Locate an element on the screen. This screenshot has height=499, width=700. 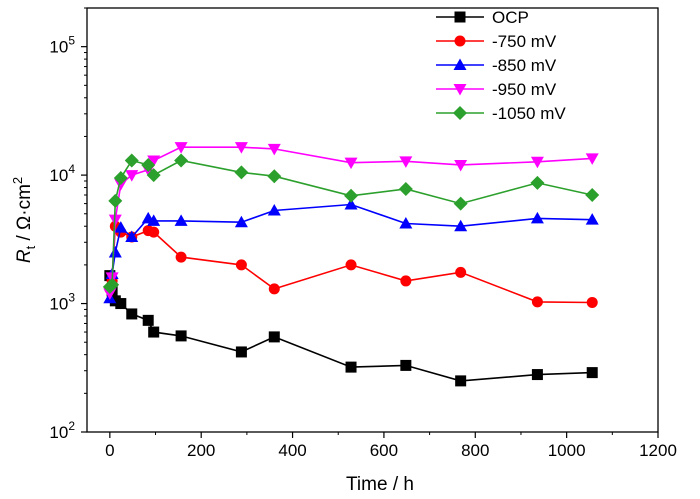
y-axis-label: Rt / Ω·cm2 is located at coordinates (24, 220).